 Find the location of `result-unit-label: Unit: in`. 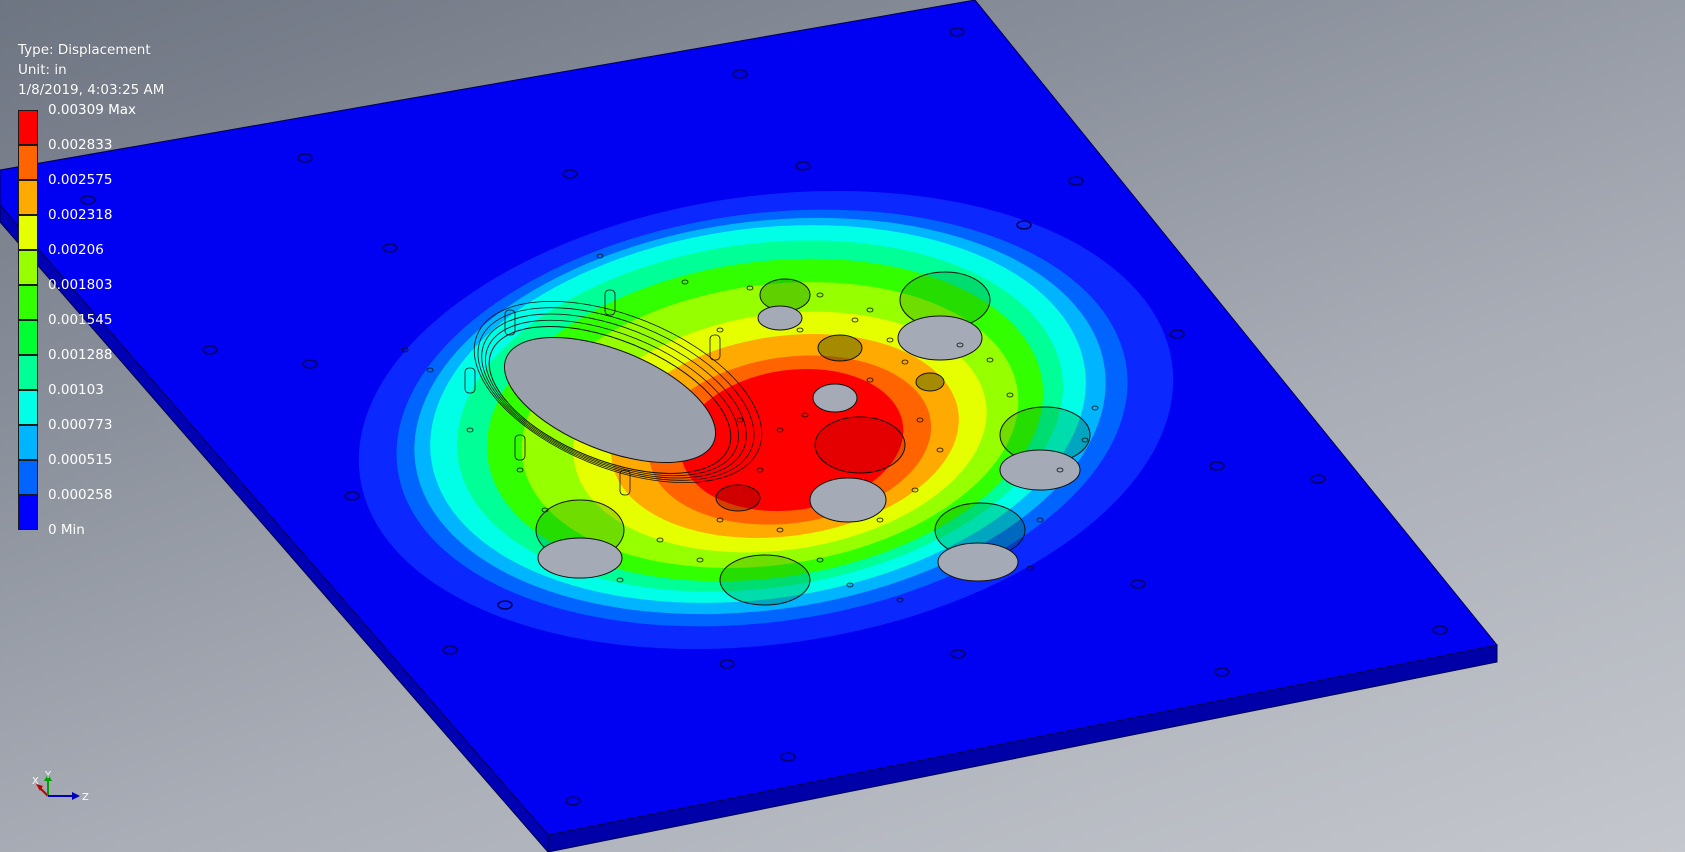

result-unit-label: Unit: in is located at coordinates (42, 70).